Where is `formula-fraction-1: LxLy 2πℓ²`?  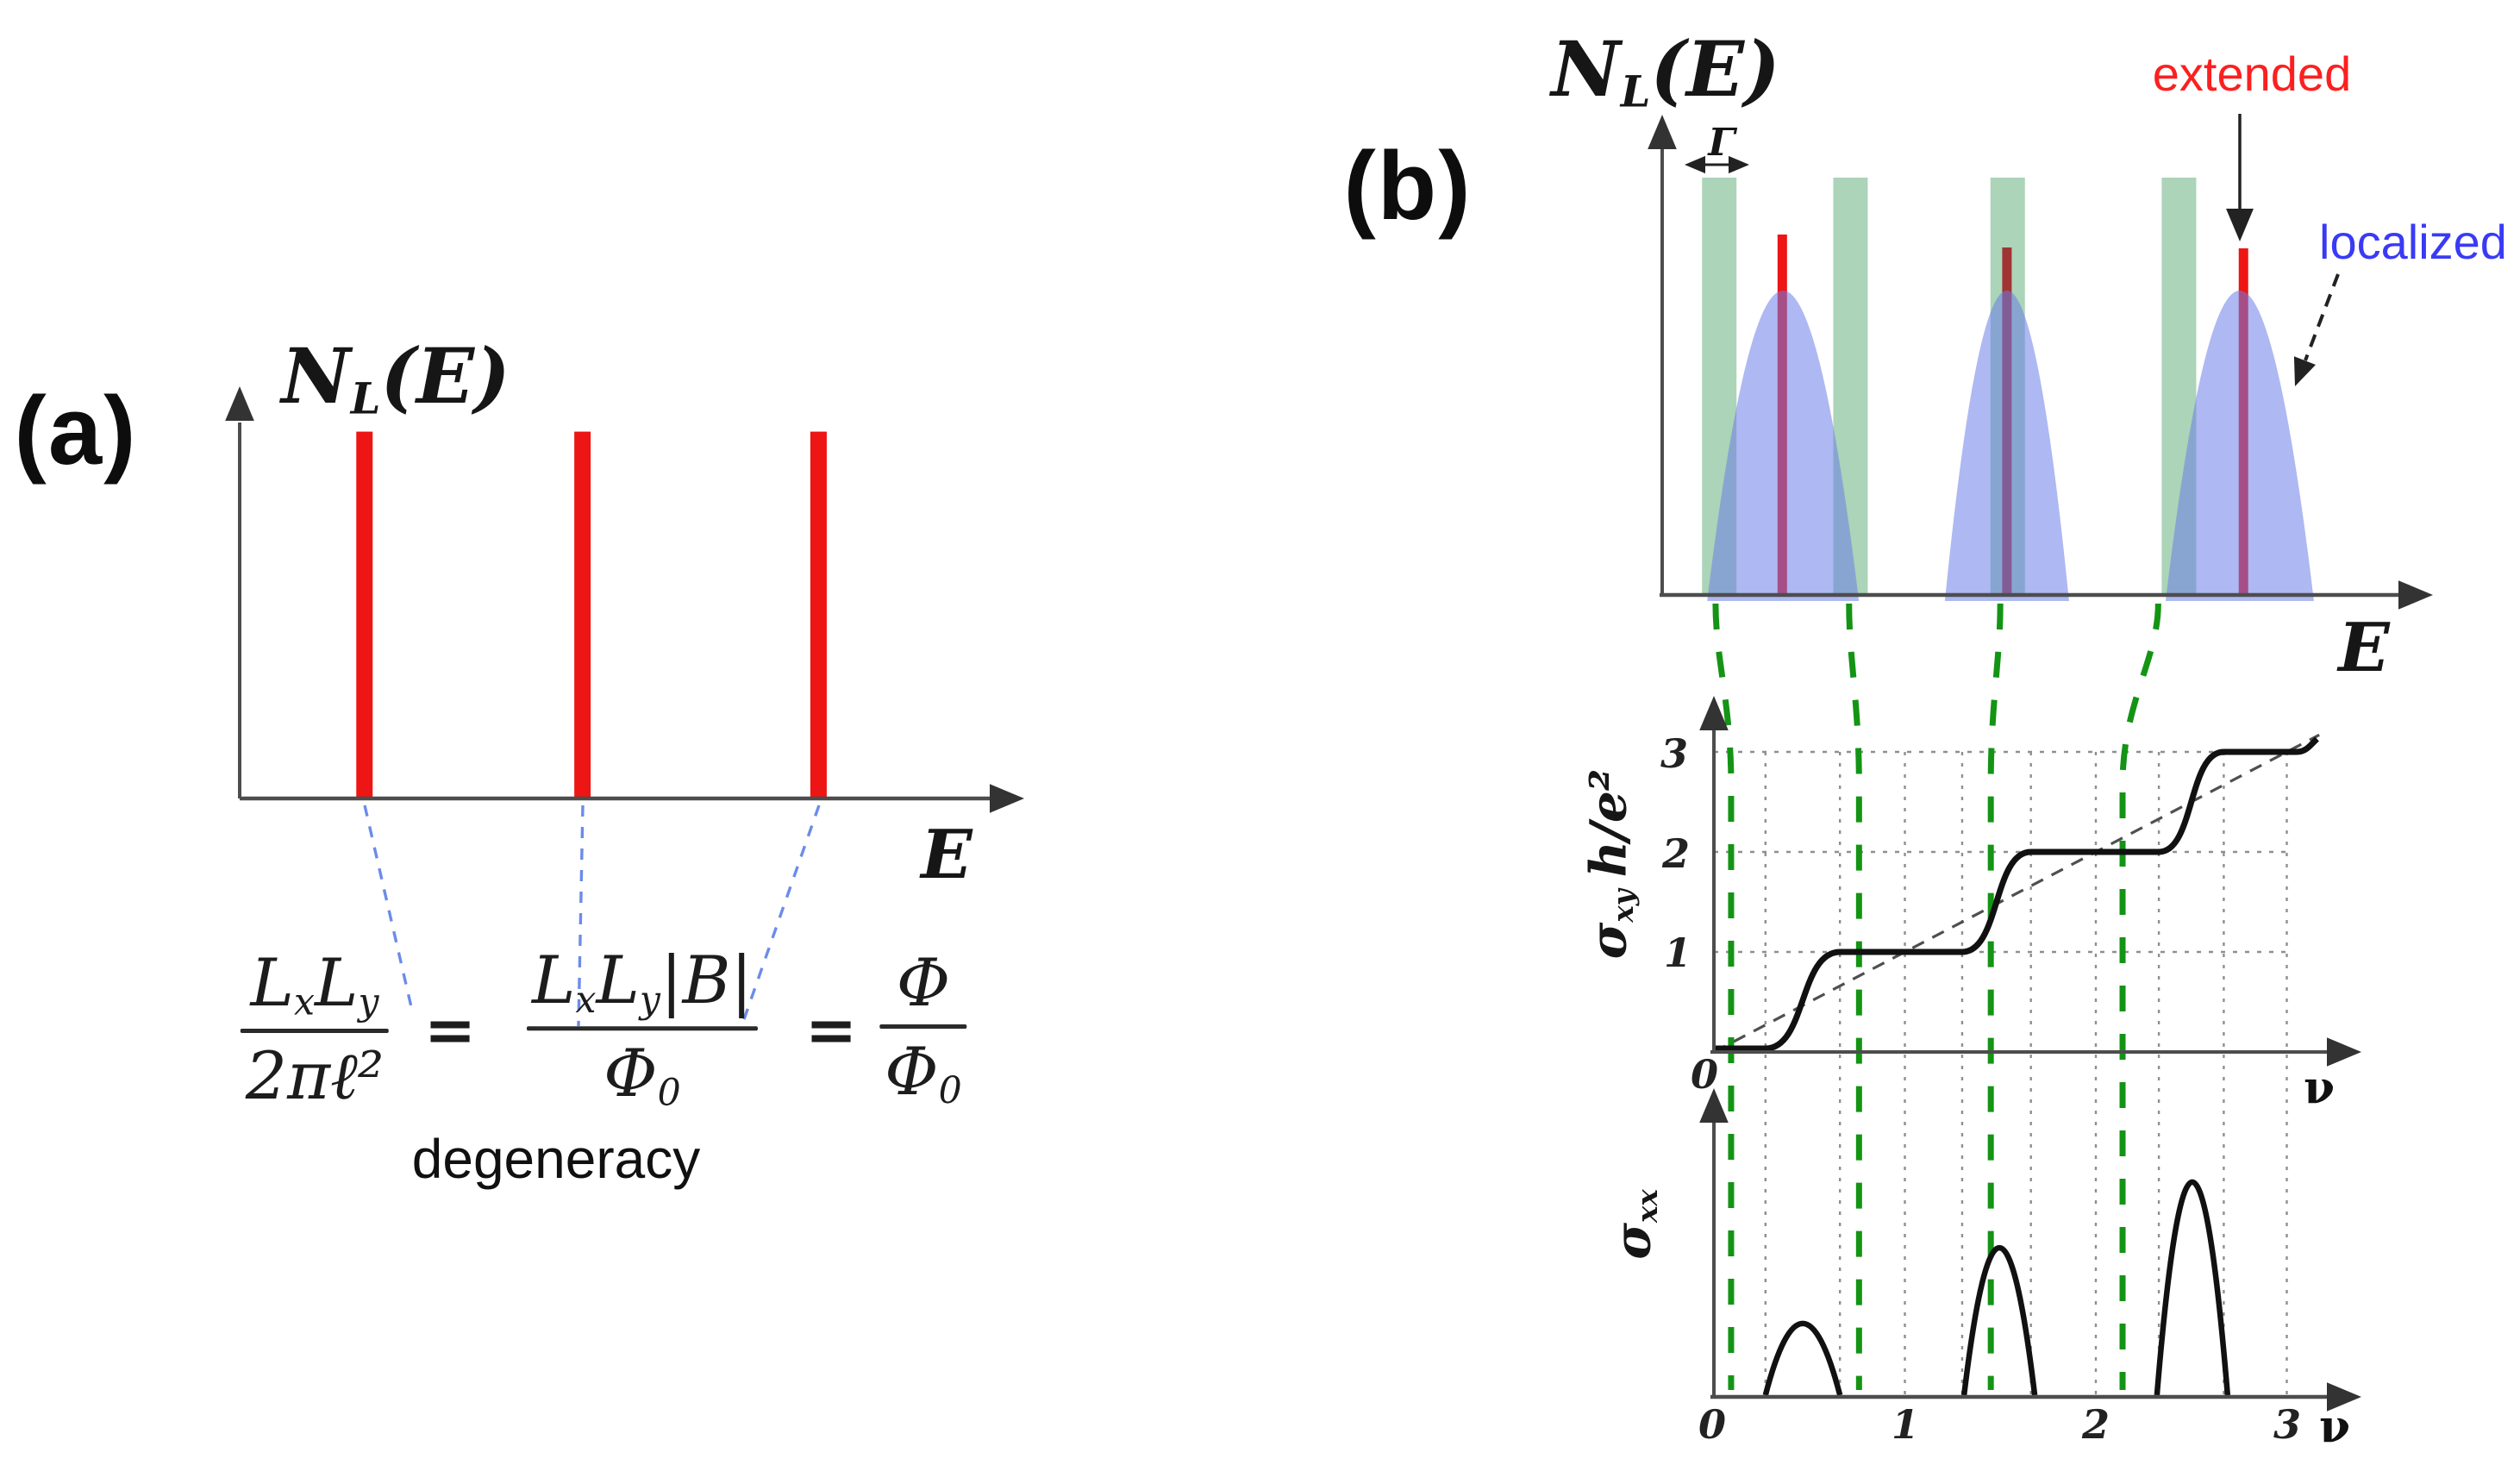 formula-fraction-1: LxLy 2πℓ² is located at coordinates (315, 1032).